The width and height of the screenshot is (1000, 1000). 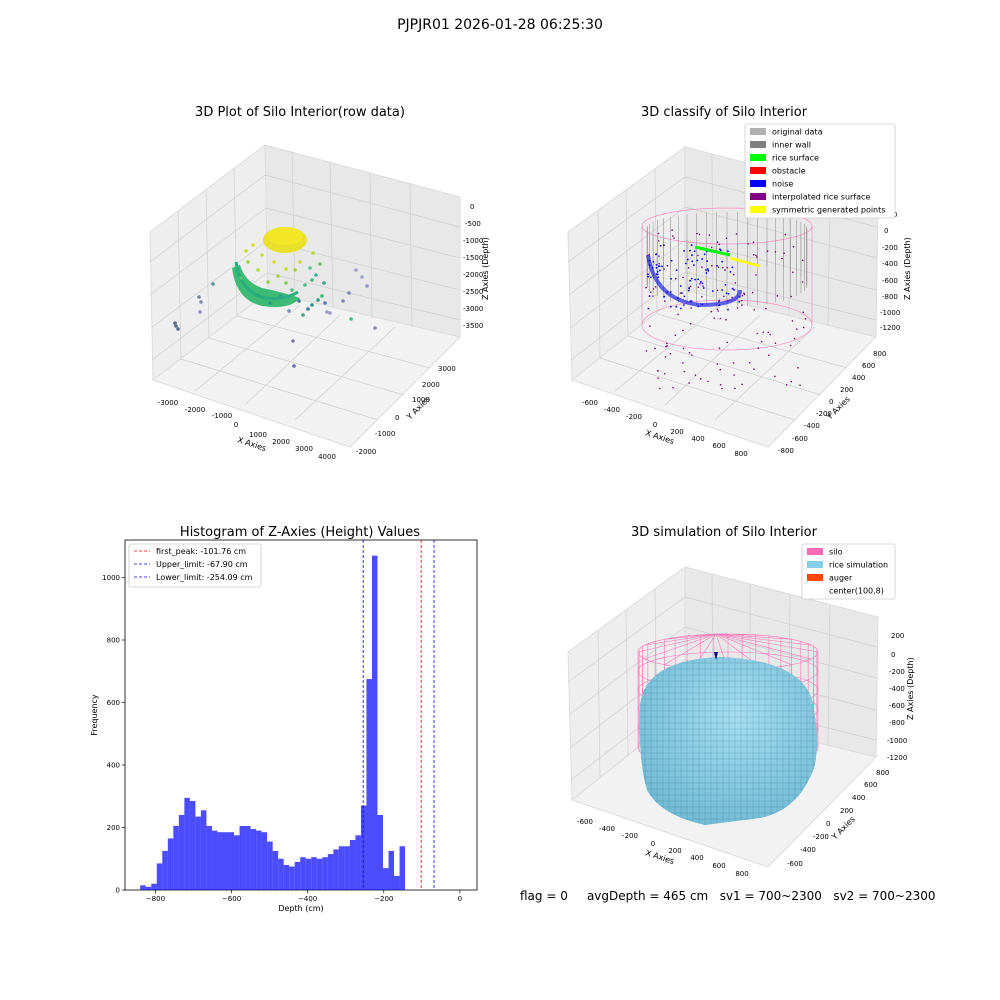 What do you see at coordinates (544, 896) in the screenshot?
I see `status-flag: flag = 0` at bounding box center [544, 896].